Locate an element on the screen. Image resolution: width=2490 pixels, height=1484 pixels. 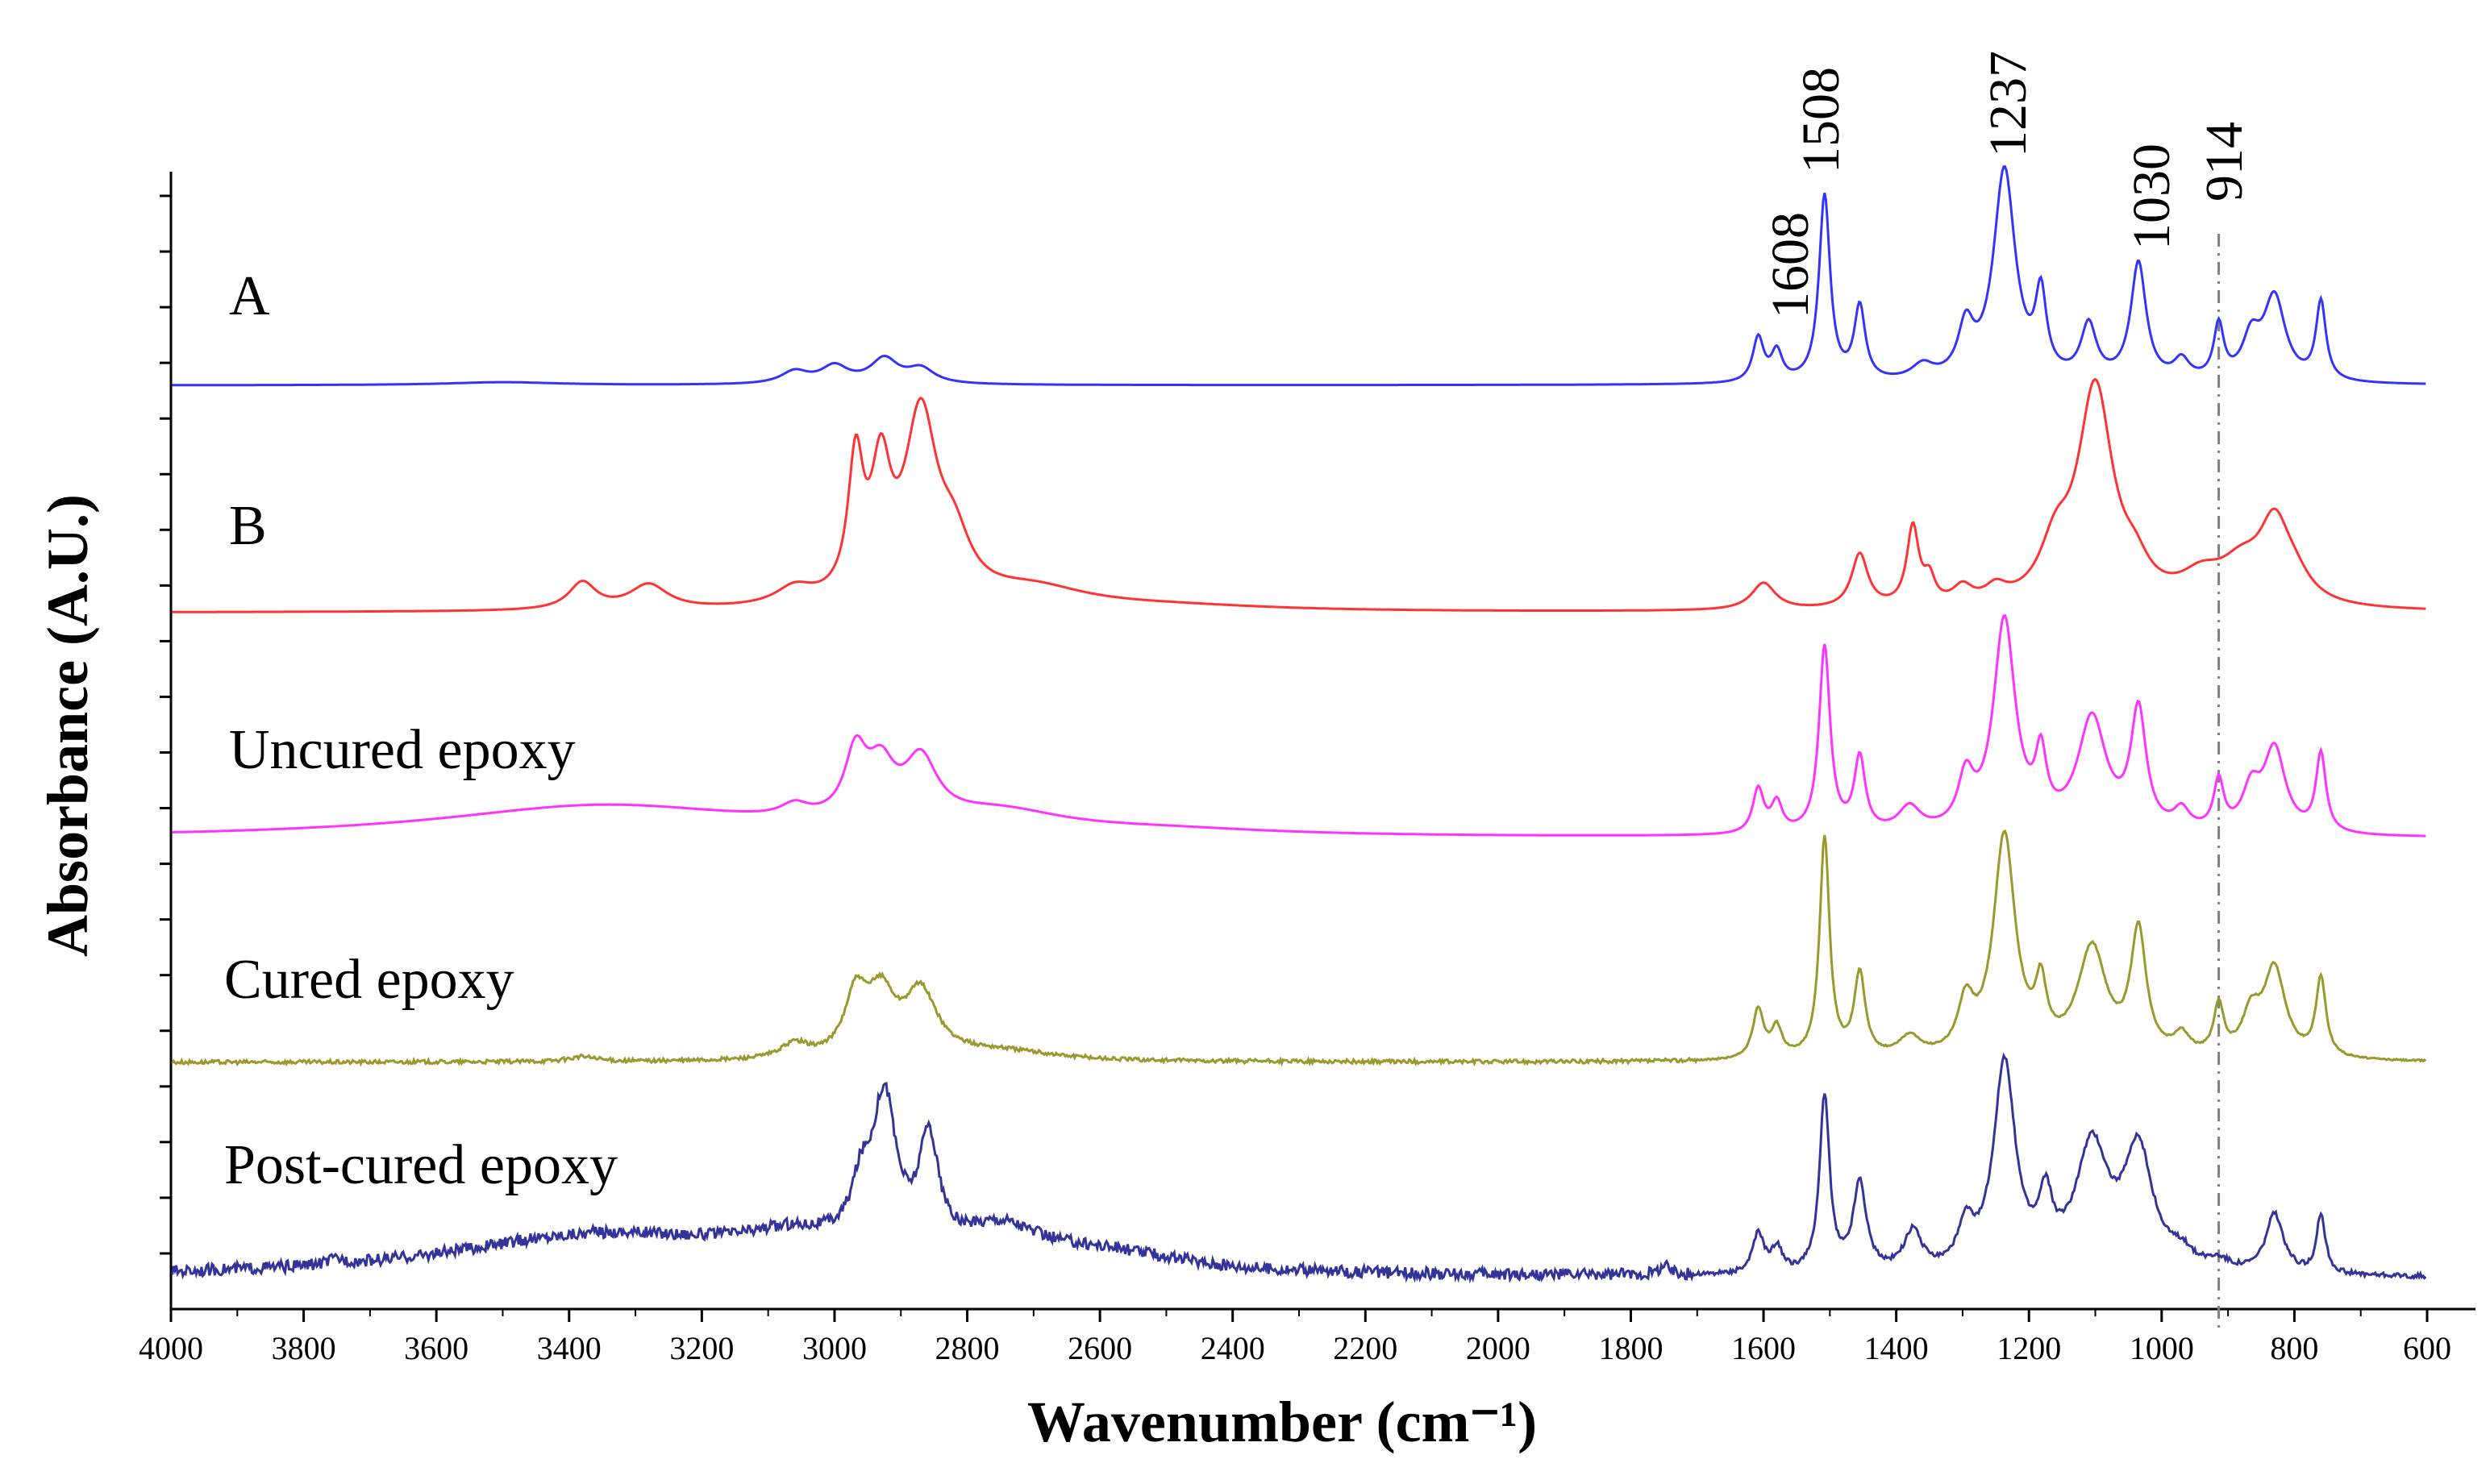
x-tick-label: 2000 is located at coordinates (1498, 1348).